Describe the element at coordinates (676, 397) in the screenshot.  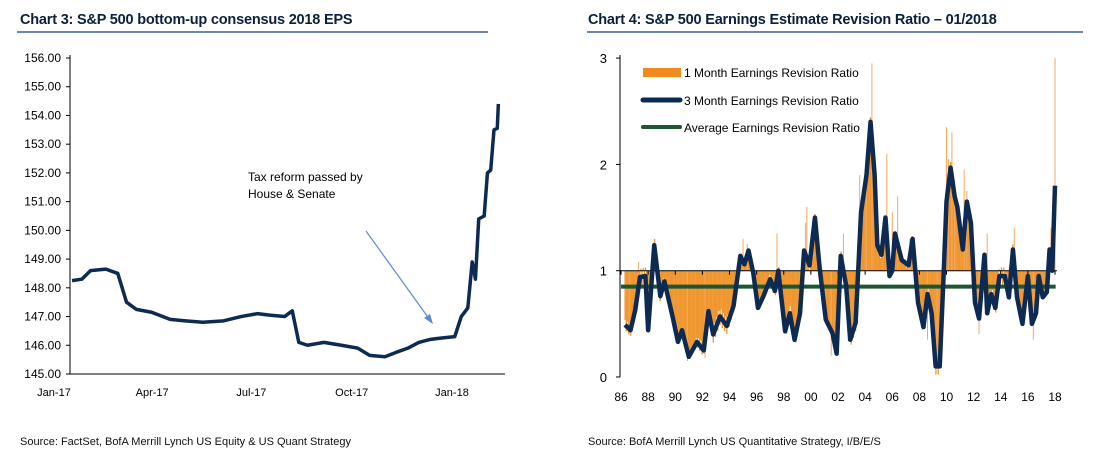
I see `x-tick-label: 90` at that location.